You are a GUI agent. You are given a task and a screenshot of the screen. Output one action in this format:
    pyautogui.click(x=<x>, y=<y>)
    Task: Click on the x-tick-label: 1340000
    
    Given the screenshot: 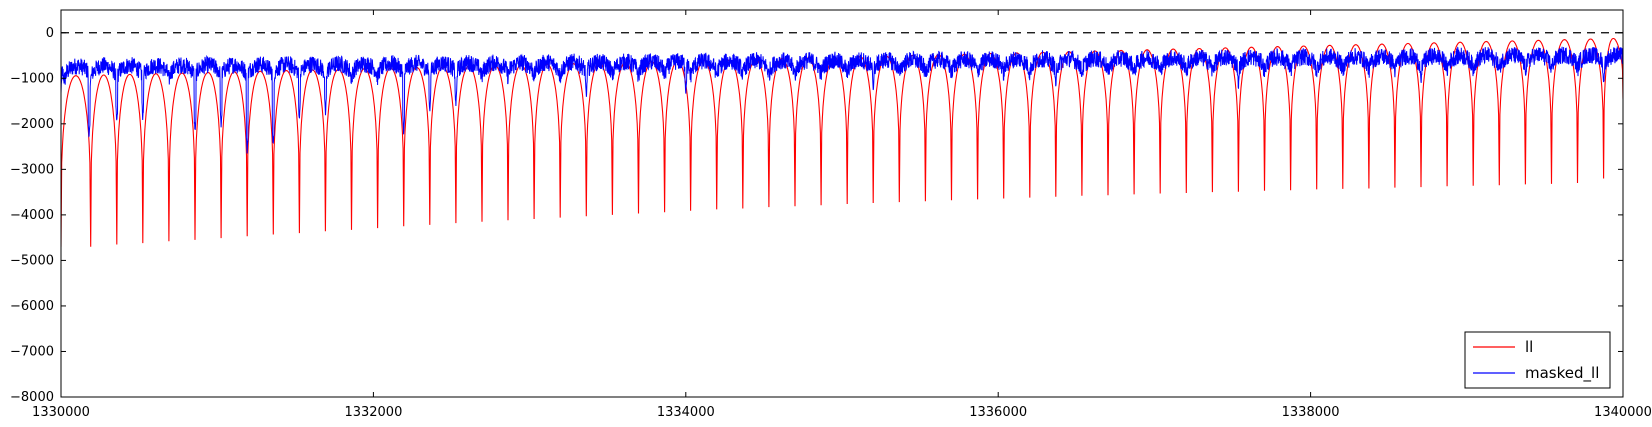 What is the action you would take?
    pyautogui.click(x=1623, y=412)
    